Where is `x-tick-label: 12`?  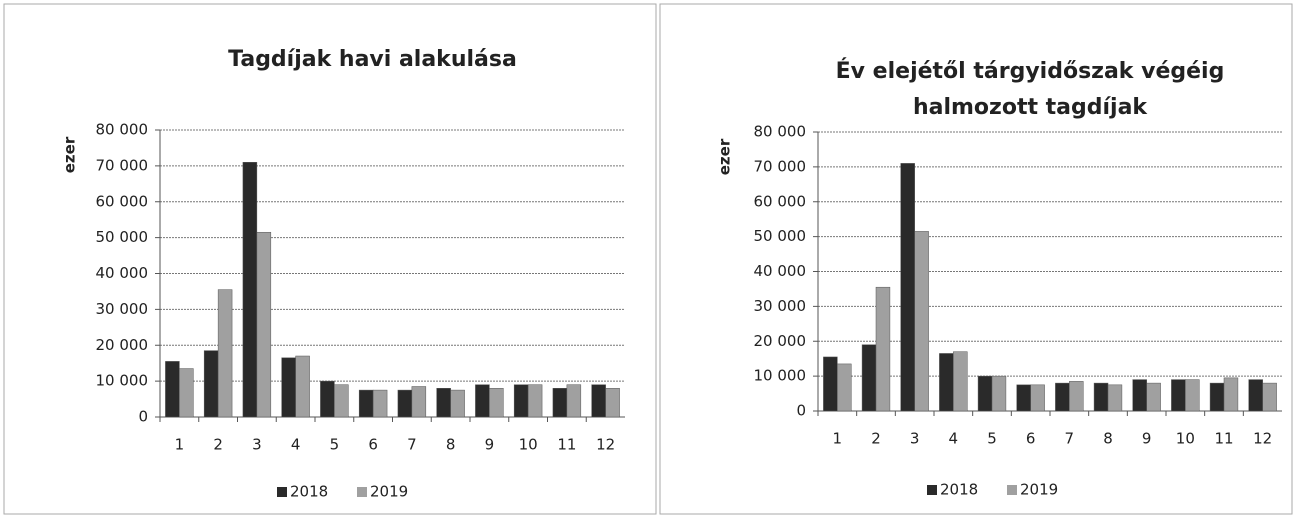
x-tick-label: 12 is located at coordinates (1262, 439).